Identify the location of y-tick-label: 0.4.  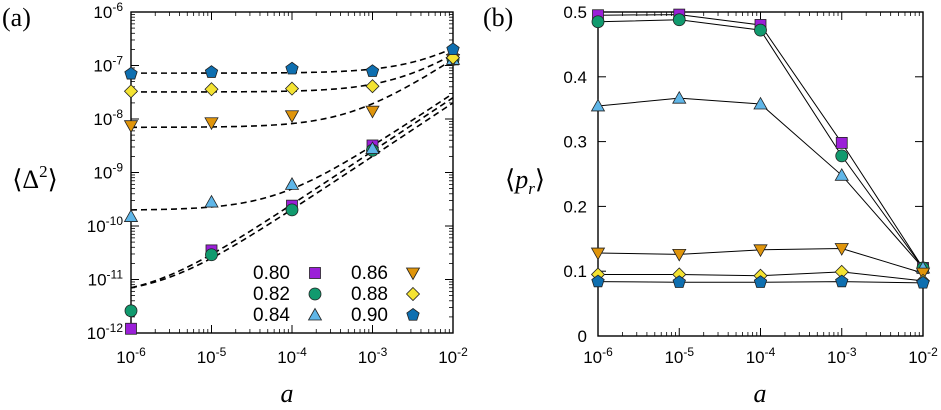
(575, 77).